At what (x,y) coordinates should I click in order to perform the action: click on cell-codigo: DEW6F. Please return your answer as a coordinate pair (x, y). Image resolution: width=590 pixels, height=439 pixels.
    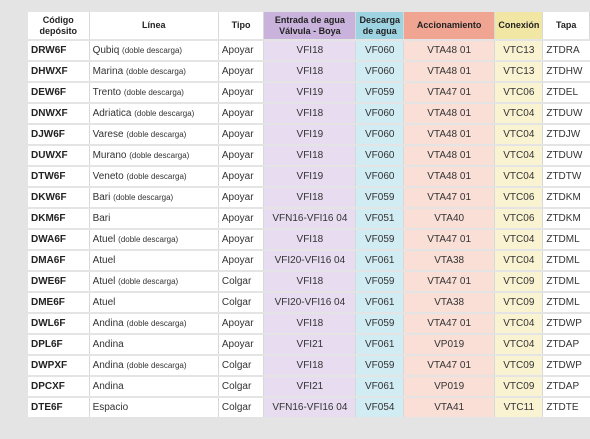
    Looking at the image, I should click on (59, 92).